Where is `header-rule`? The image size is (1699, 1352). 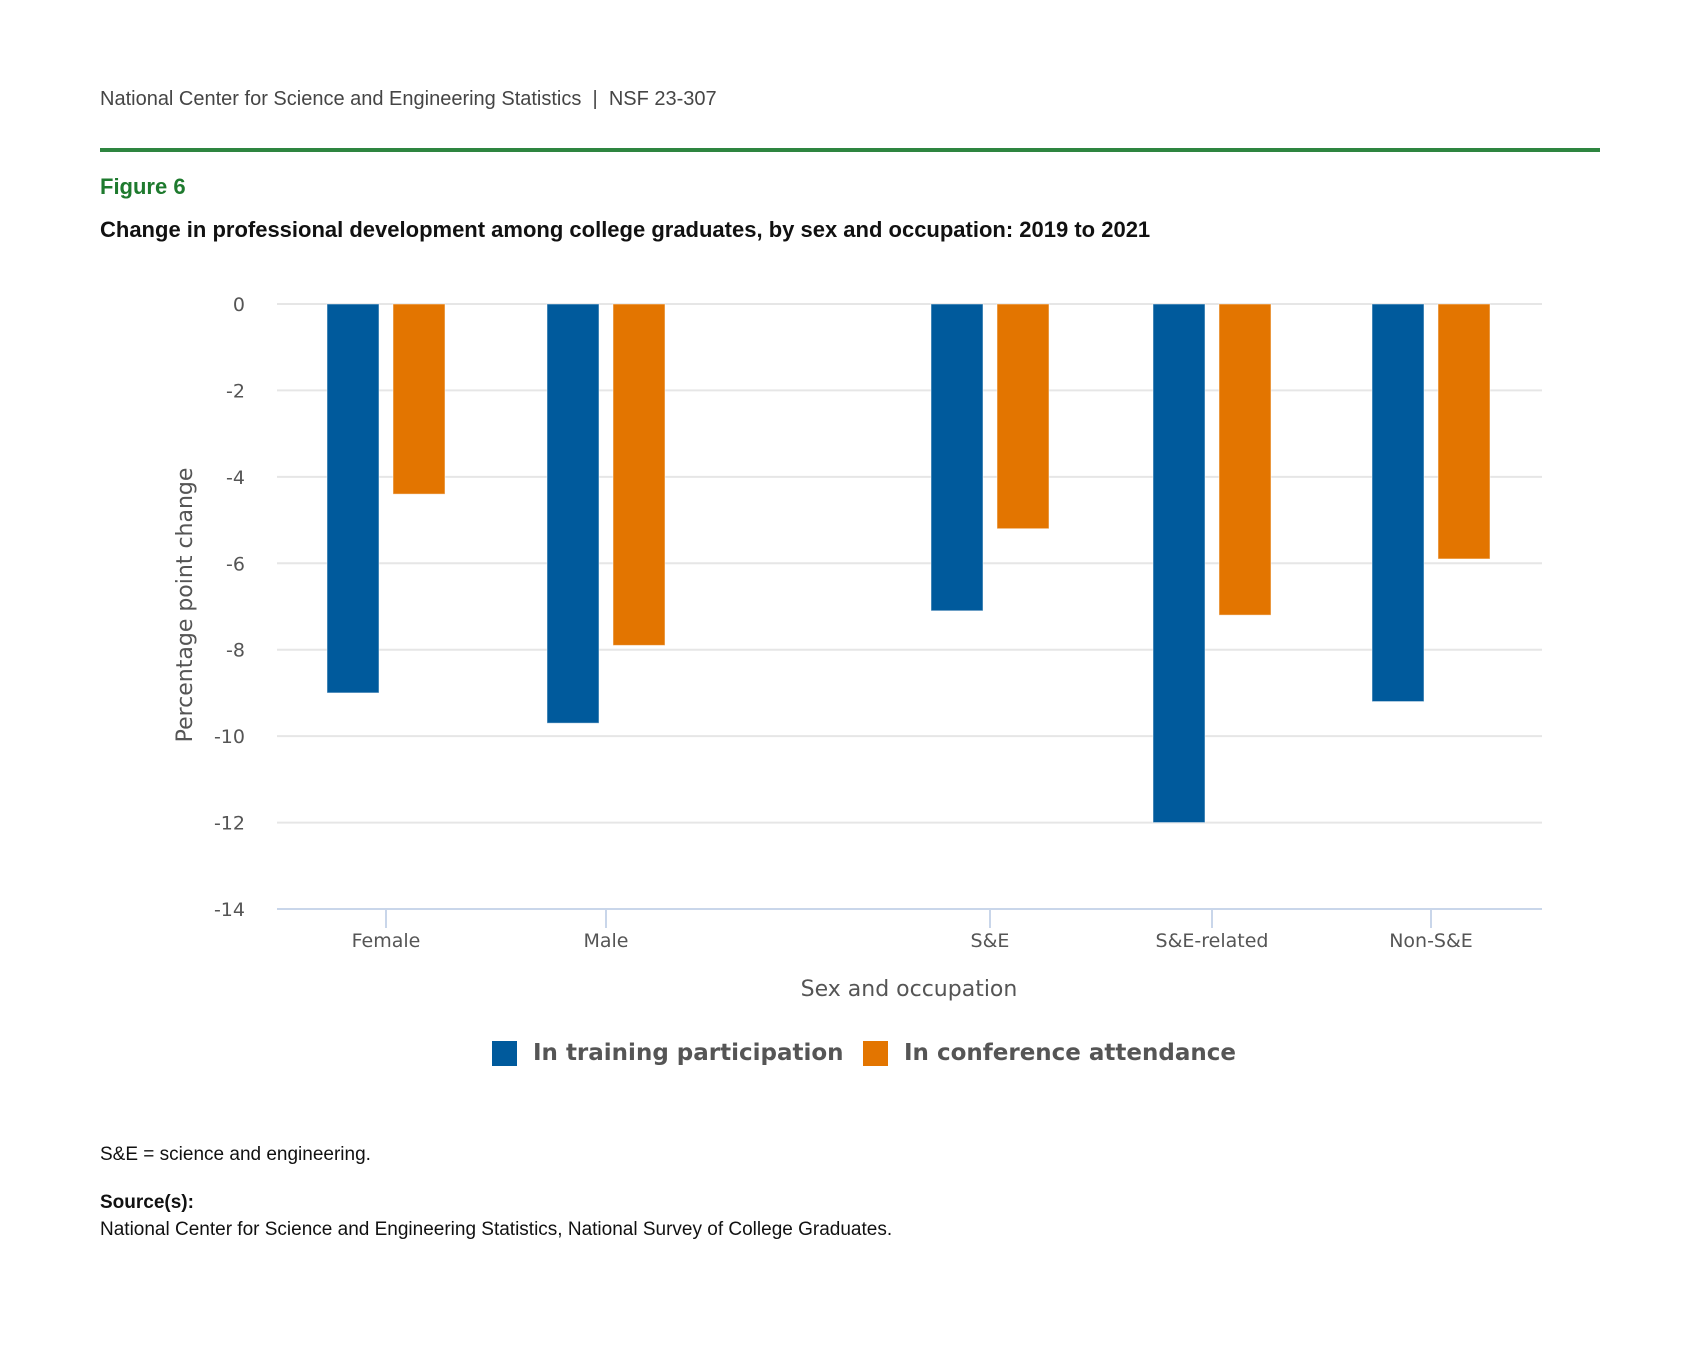
header-rule is located at coordinates (850, 150).